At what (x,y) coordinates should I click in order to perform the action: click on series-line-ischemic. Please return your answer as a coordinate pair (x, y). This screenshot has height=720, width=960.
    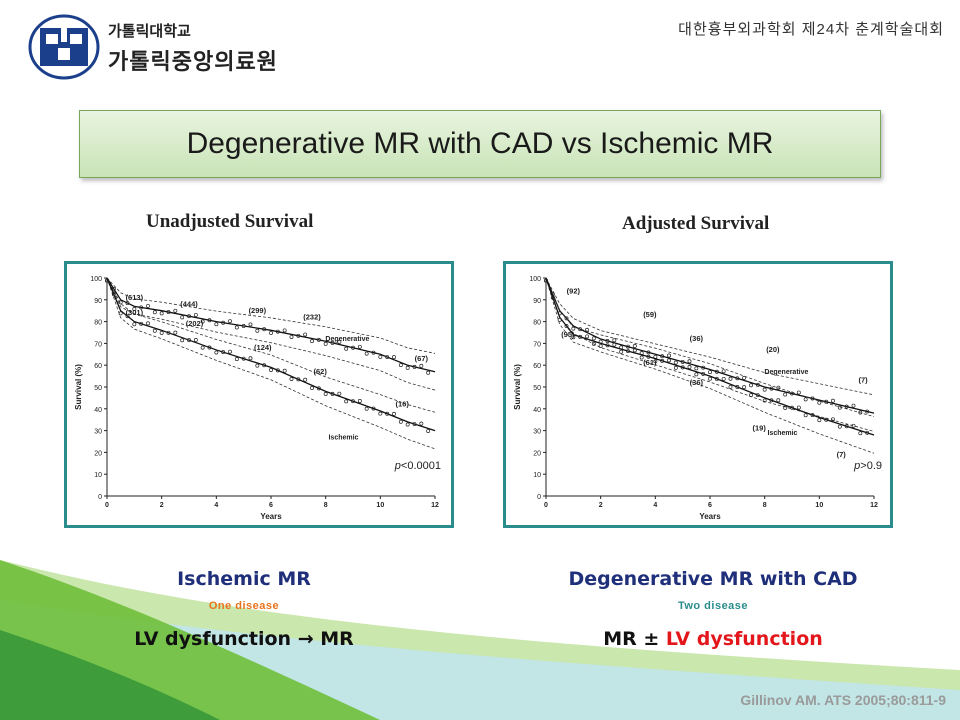
    Looking at the image, I should click on (271, 354).